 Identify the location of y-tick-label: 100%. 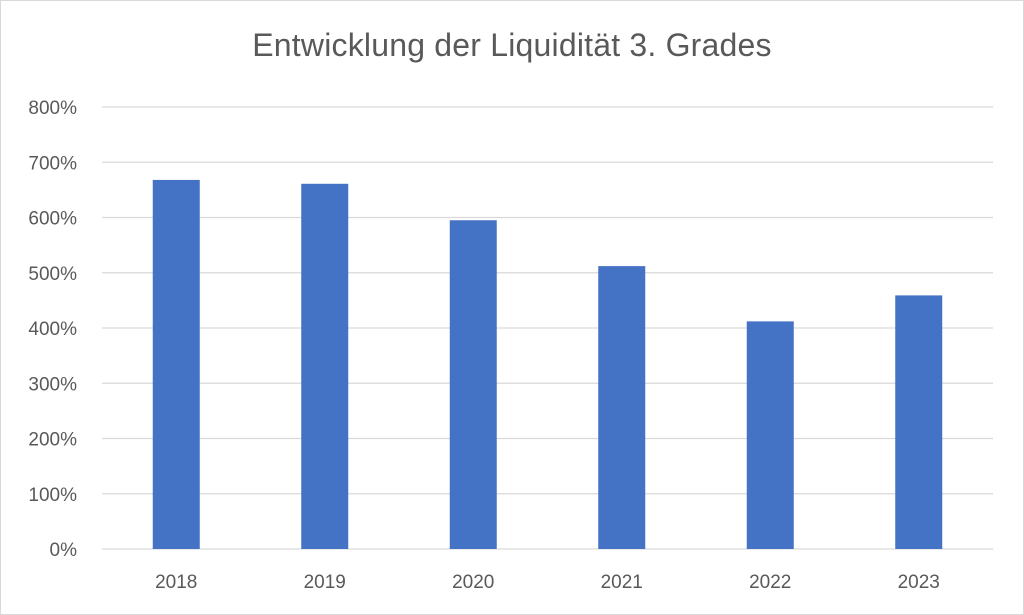
(52, 495).